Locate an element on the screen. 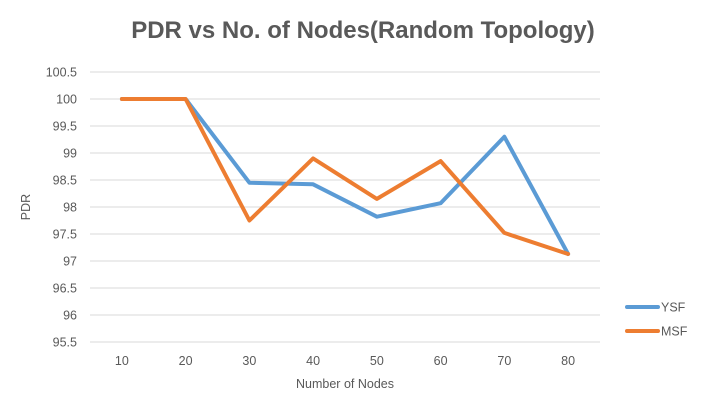 The image size is (727, 405). x-tick-label: 20 is located at coordinates (186, 361).